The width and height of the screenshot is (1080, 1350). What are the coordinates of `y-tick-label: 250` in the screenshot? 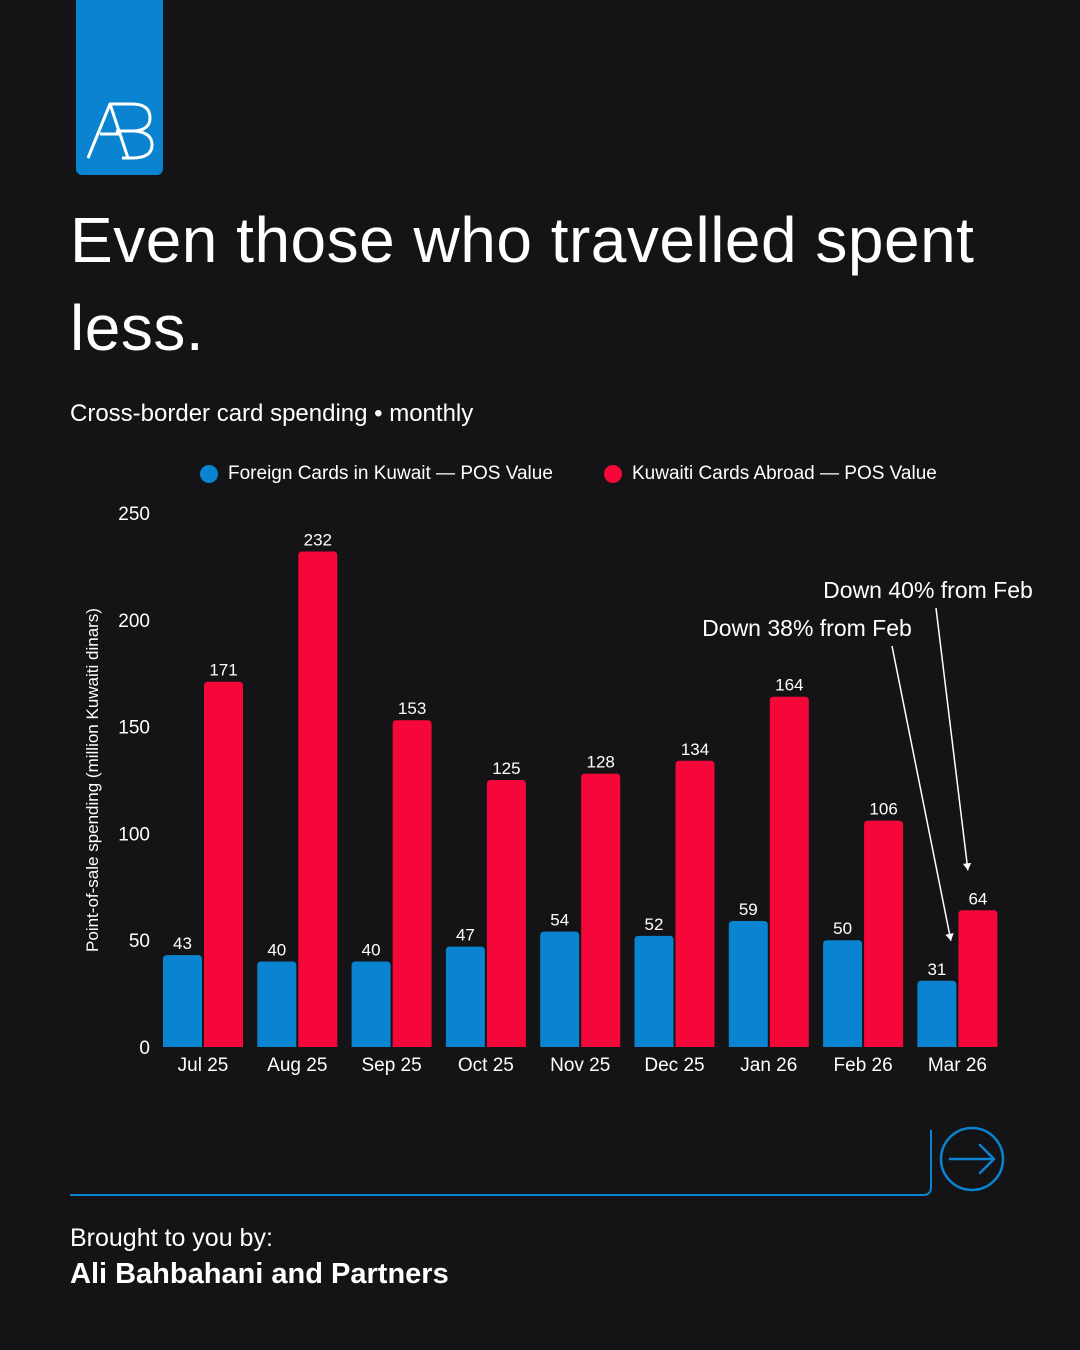 It's located at (134, 514).